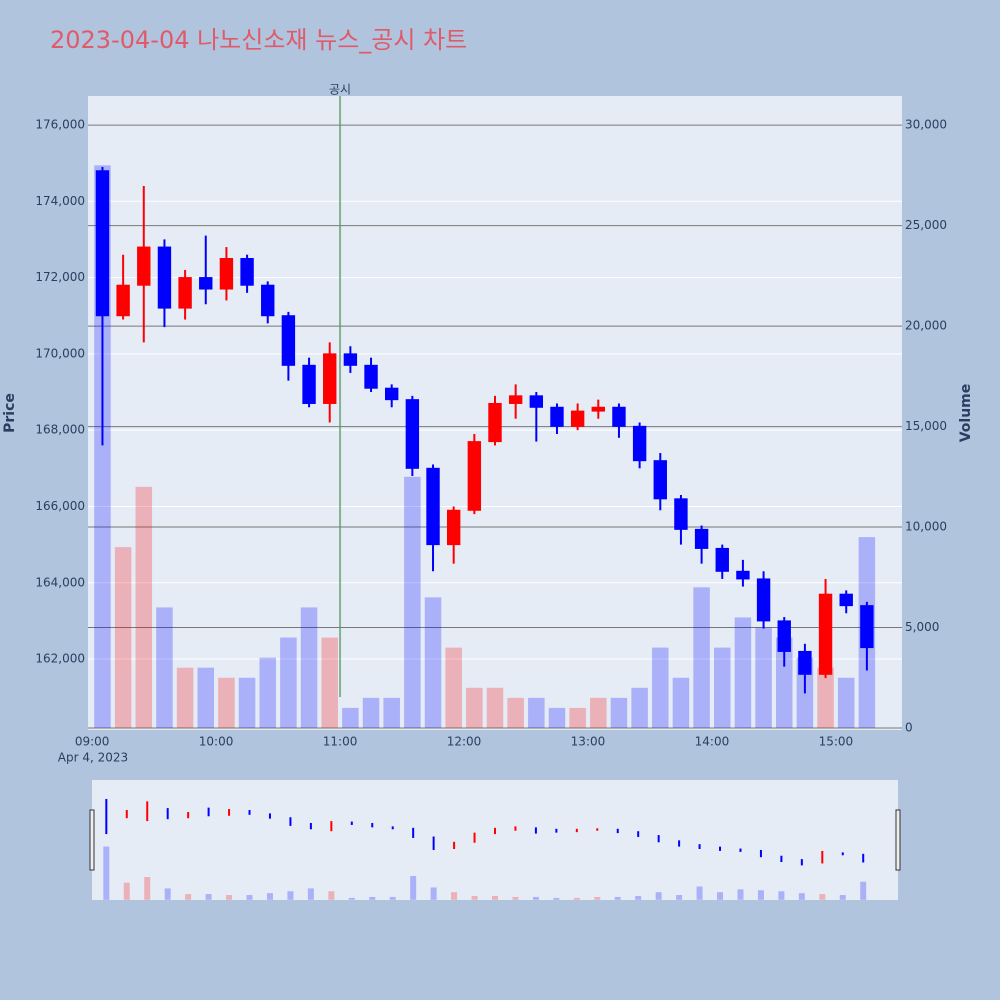  I want to click on y-axis-title: Price, so click(10, 413).